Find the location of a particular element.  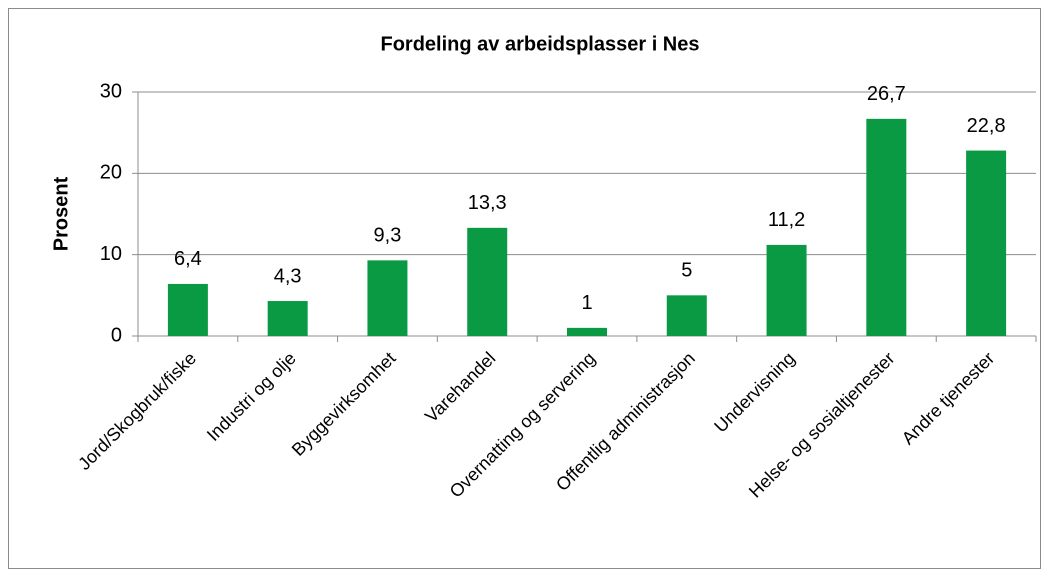

y-axis-label: Prosent is located at coordinates (61, 213).